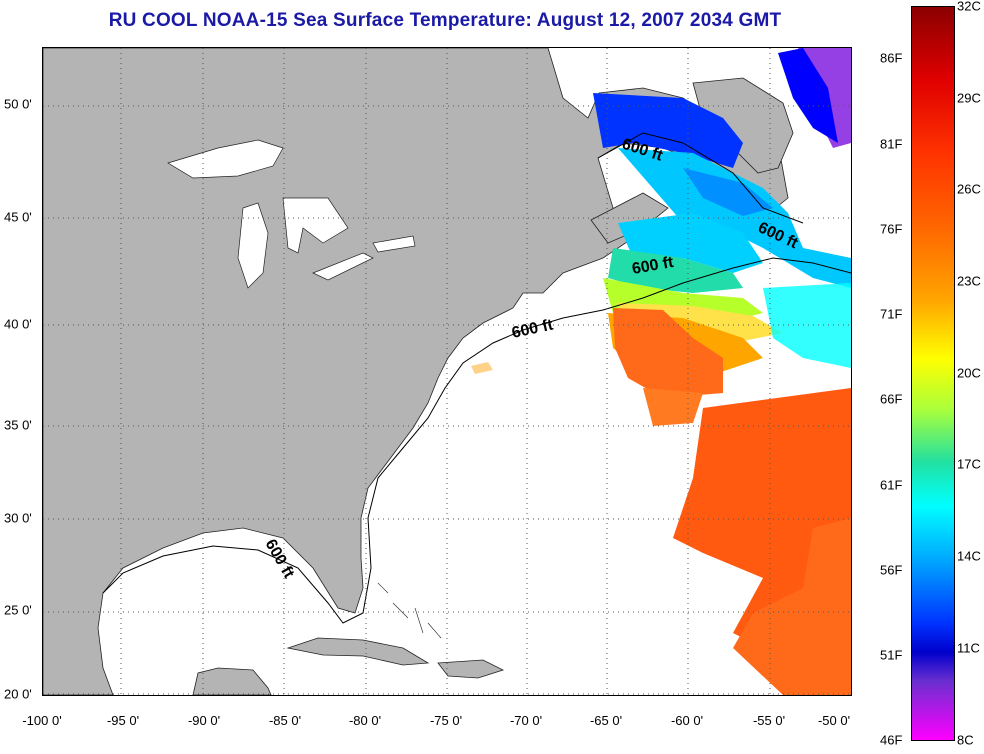 The height and width of the screenshot is (754, 984). I want to click on temperature-colorbar, so click(933, 373).